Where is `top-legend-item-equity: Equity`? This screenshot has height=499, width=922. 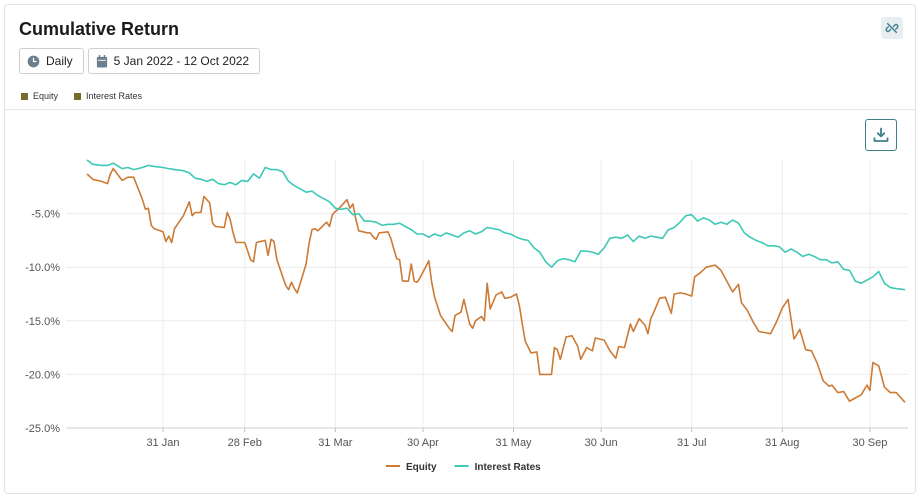 top-legend-item-equity: Equity is located at coordinates (39, 96).